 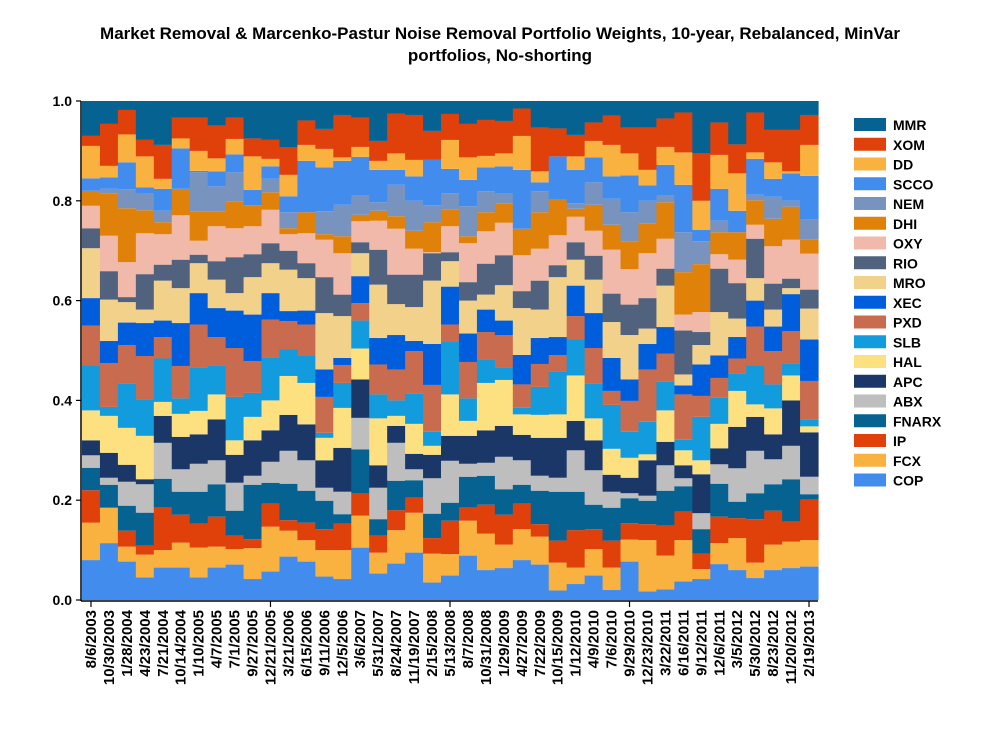 What do you see at coordinates (907, 362) in the screenshot?
I see `legend-label: HAL` at bounding box center [907, 362].